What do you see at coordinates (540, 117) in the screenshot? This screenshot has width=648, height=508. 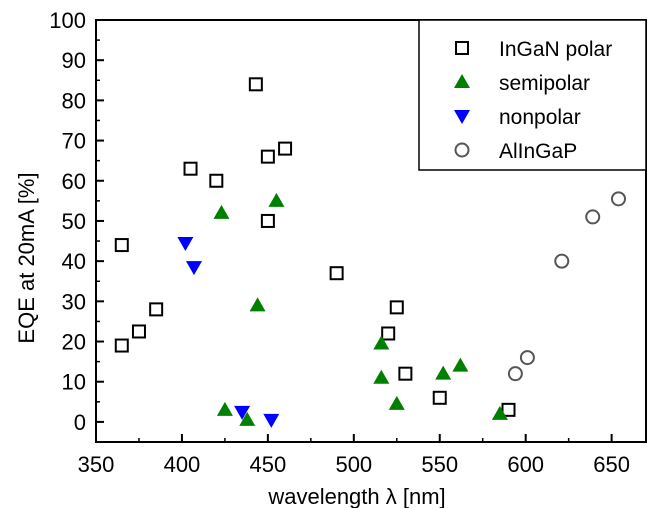 I see `legend-label-nonpolar: nonpolar` at bounding box center [540, 117].